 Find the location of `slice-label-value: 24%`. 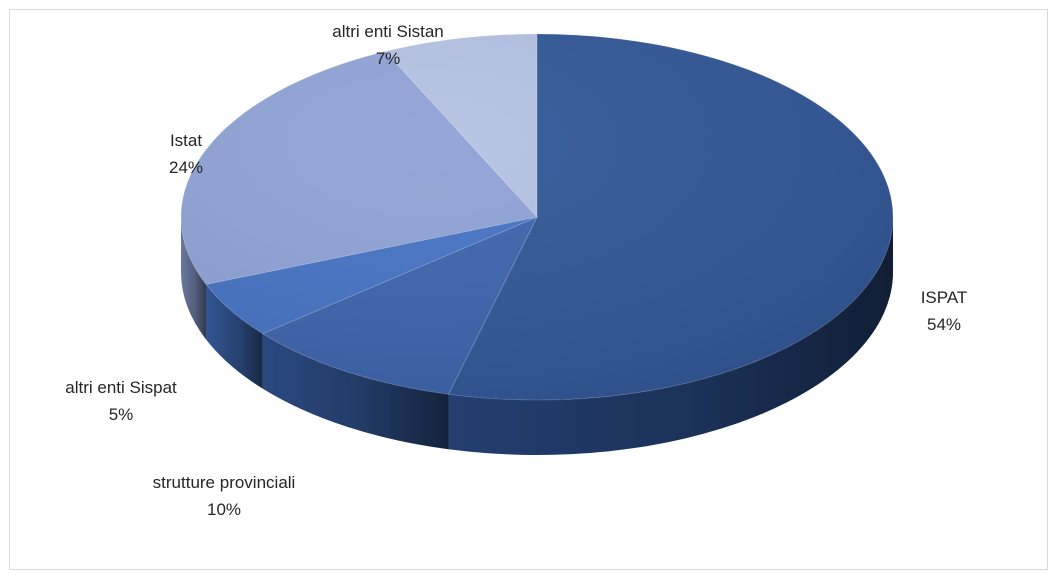

slice-label-value: 24% is located at coordinates (186, 167).